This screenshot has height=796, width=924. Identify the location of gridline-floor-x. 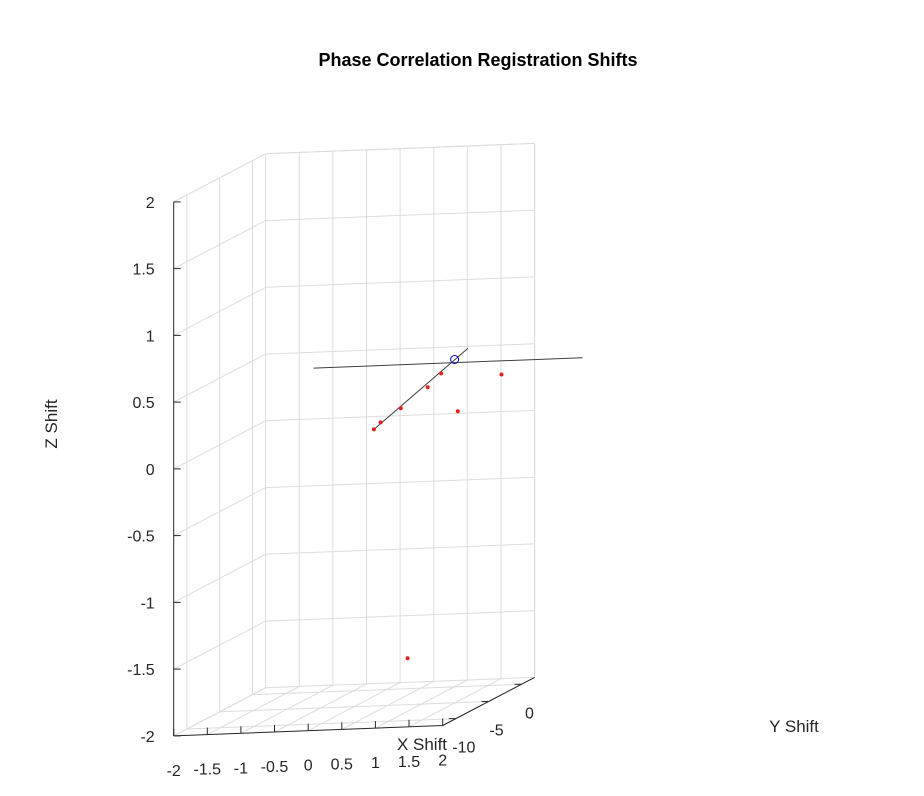
(219, 712).